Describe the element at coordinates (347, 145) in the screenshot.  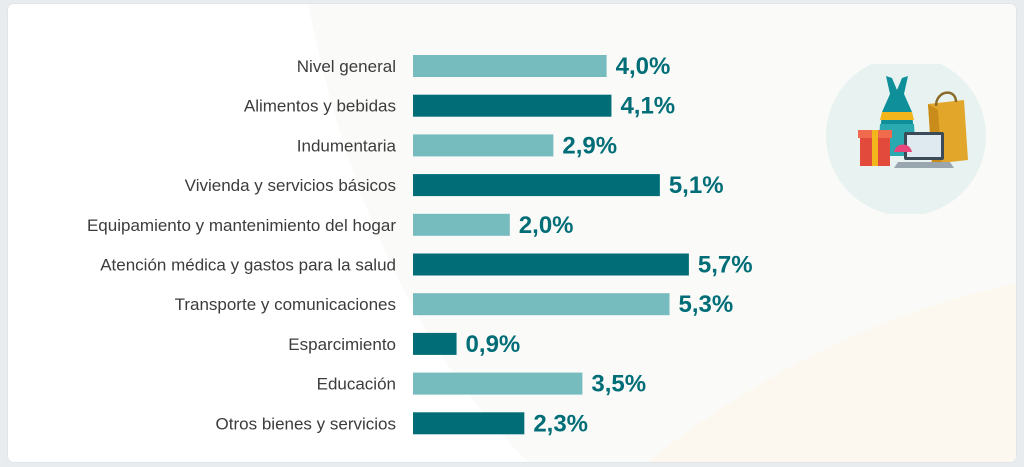
I see `category-label: Indumentaria` at that location.